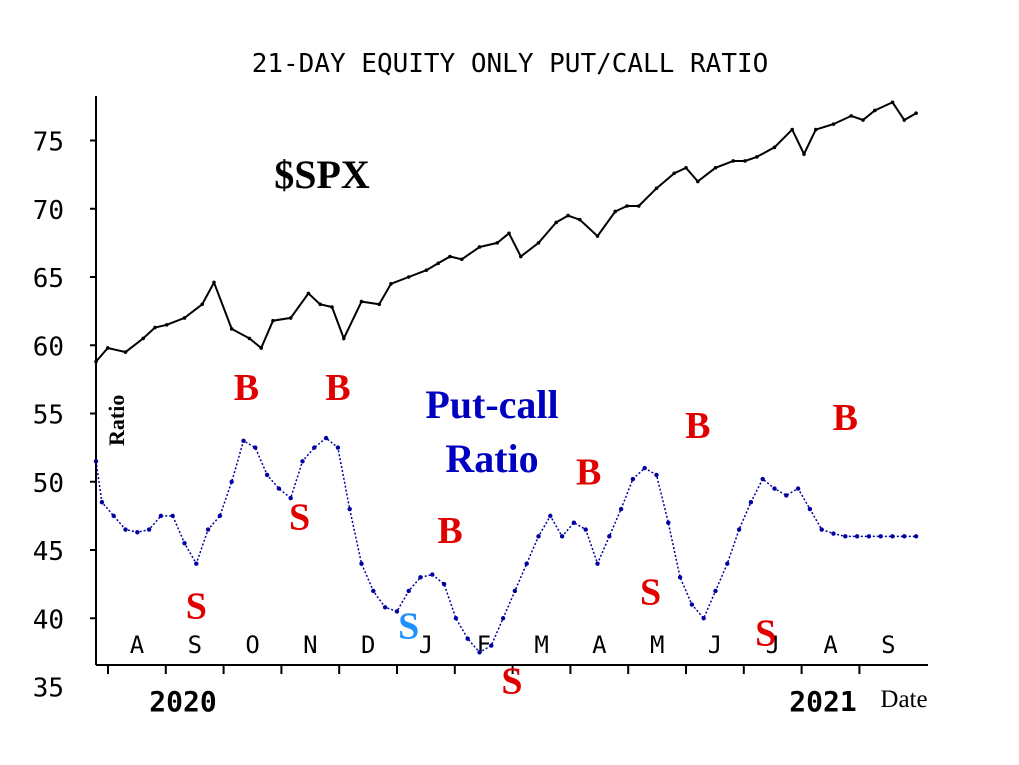 This screenshot has height=765, width=1019. What do you see at coordinates (48, 143) in the screenshot?
I see `y-tick-label: 75` at bounding box center [48, 143].